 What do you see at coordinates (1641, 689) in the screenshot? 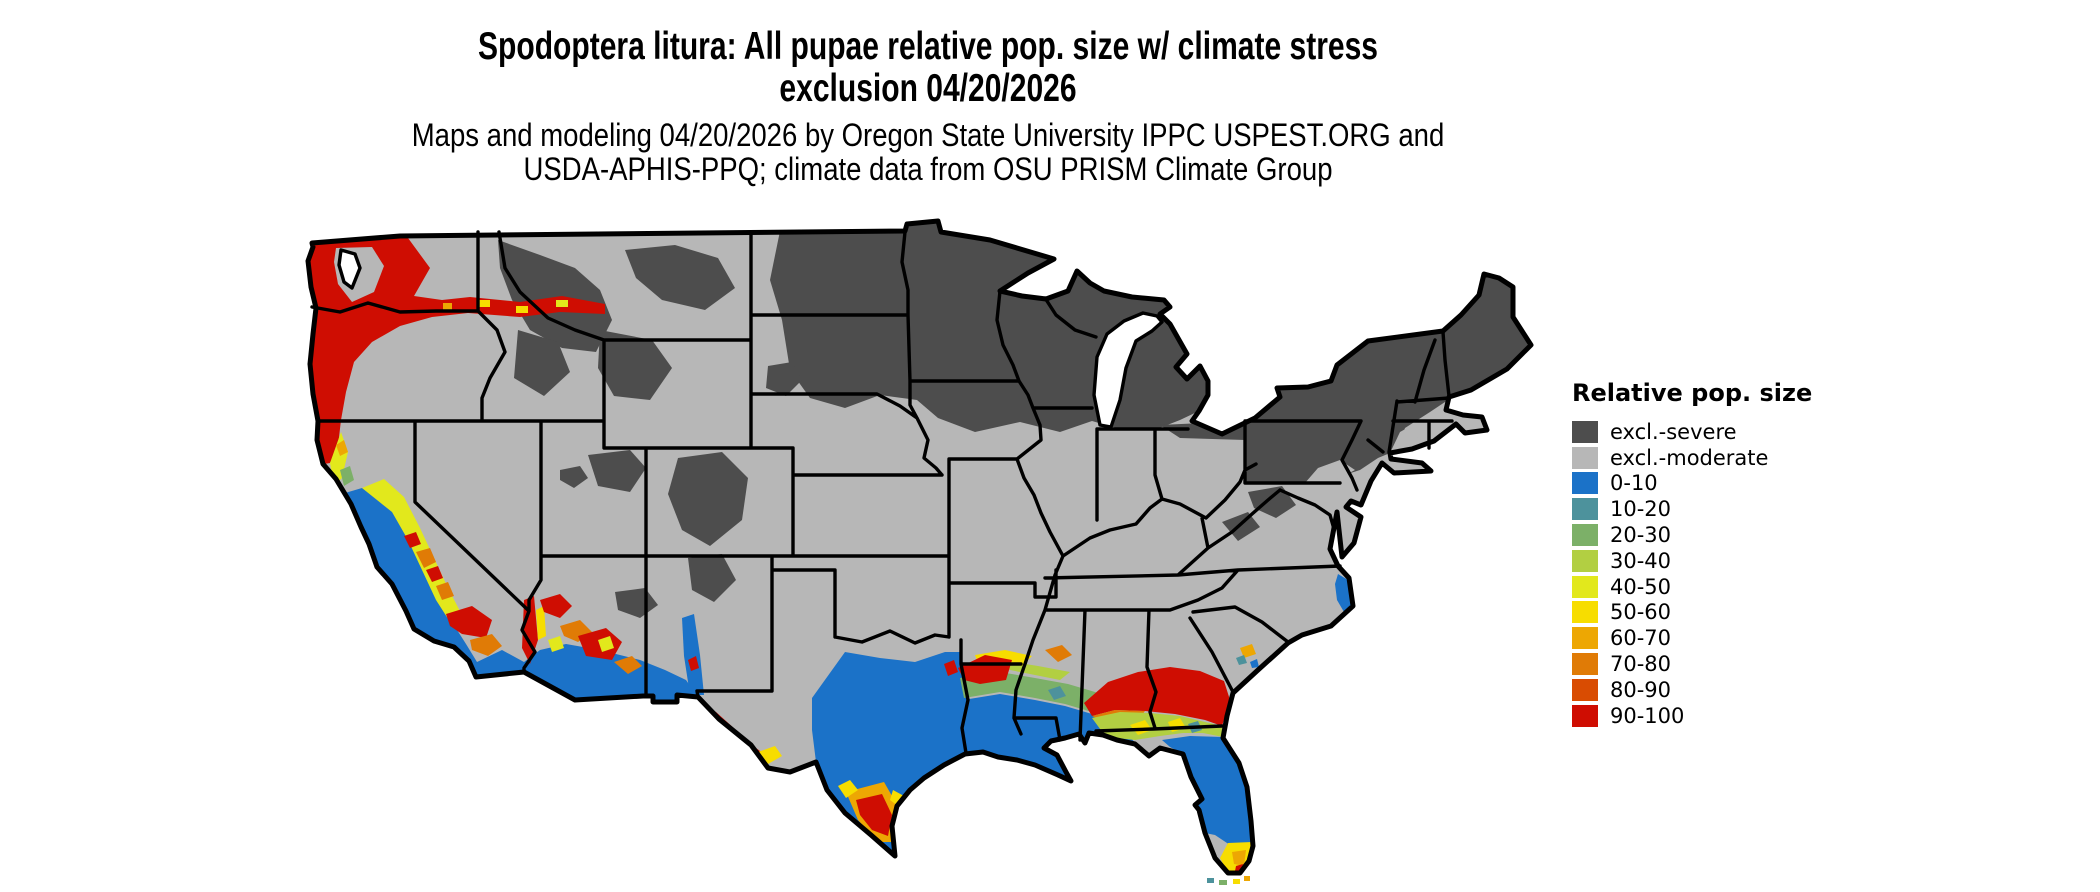
I see `legend-label: 80-90` at bounding box center [1641, 689].